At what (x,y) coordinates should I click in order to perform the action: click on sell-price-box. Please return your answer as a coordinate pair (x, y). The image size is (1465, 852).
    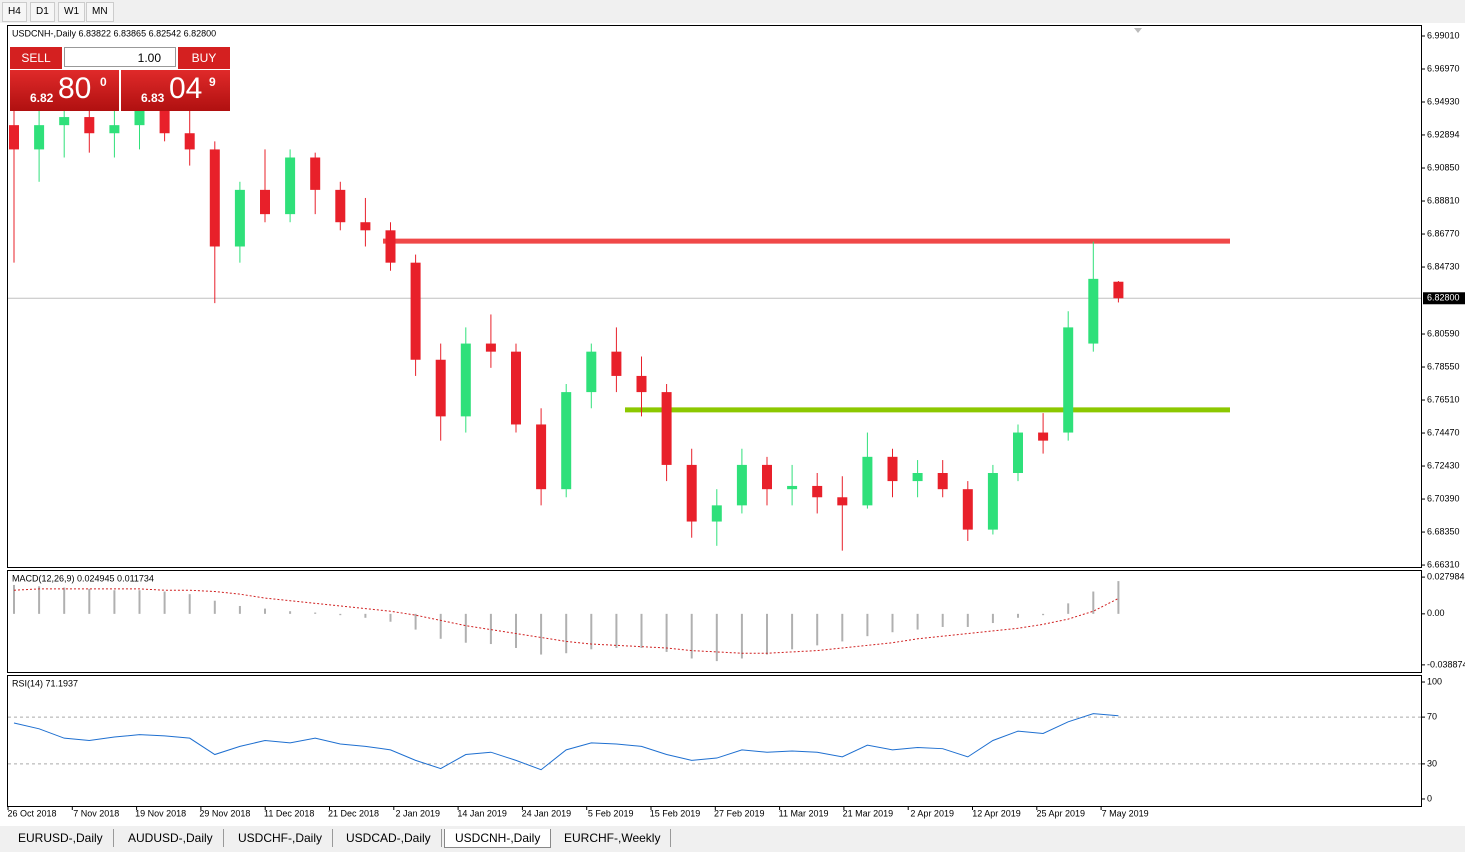
    Looking at the image, I should click on (64, 90).